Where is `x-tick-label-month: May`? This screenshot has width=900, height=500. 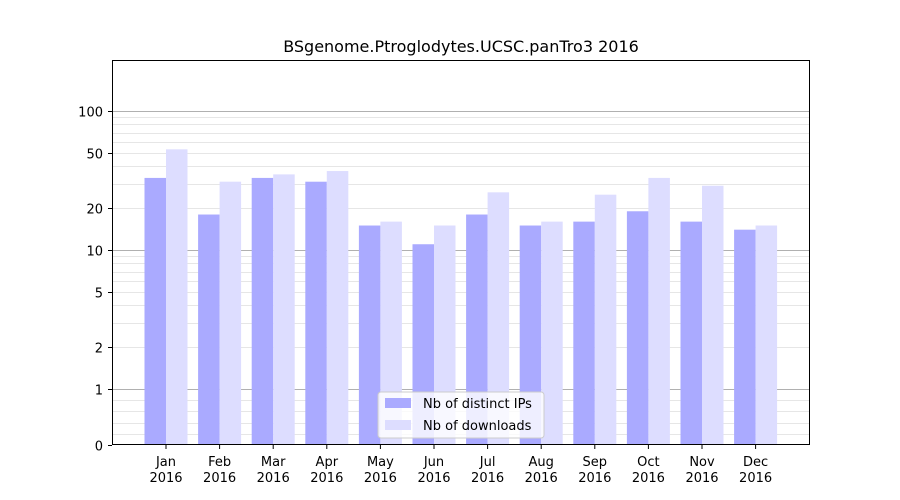
x-tick-label-month: May is located at coordinates (380, 462).